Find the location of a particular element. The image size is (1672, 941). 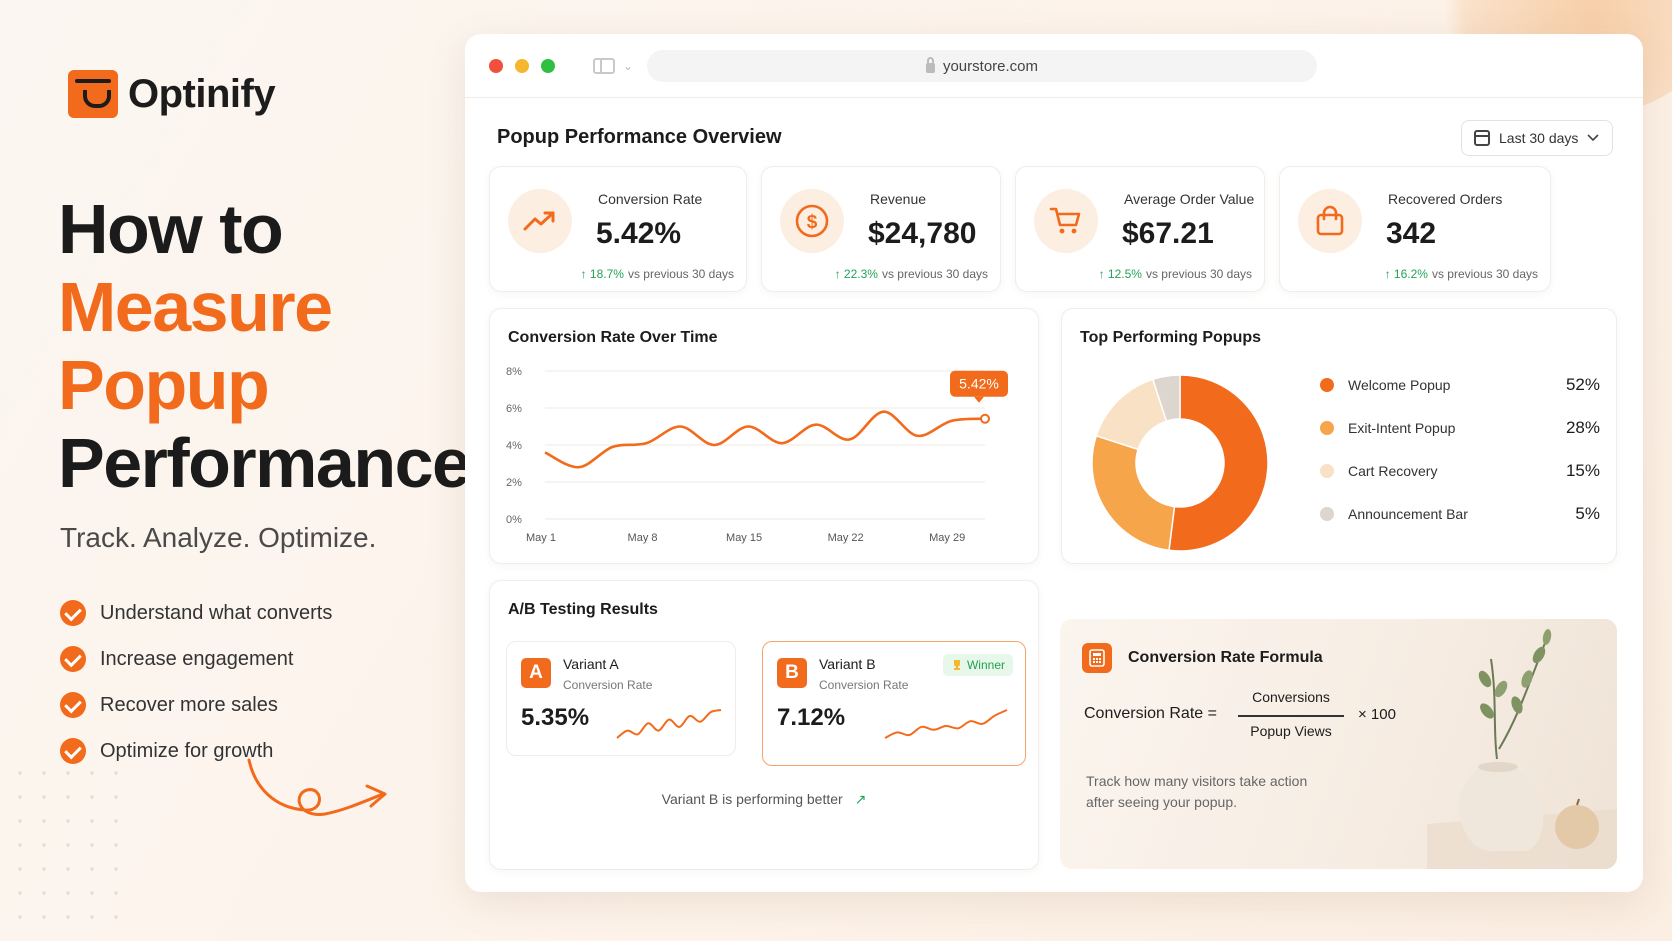

lock-icon is located at coordinates (930, 65).